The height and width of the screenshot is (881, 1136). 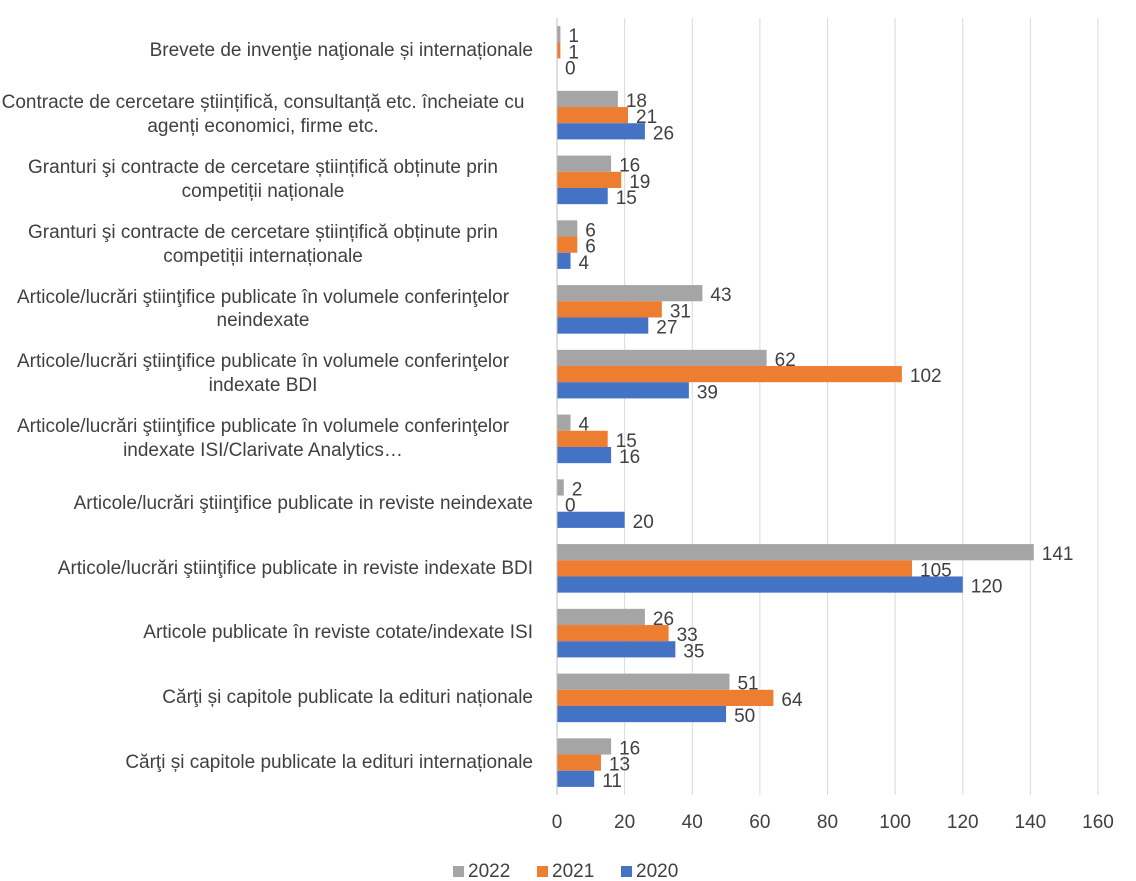 What do you see at coordinates (895, 822) in the screenshot?
I see `x-tick-label: 100` at bounding box center [895, 822].